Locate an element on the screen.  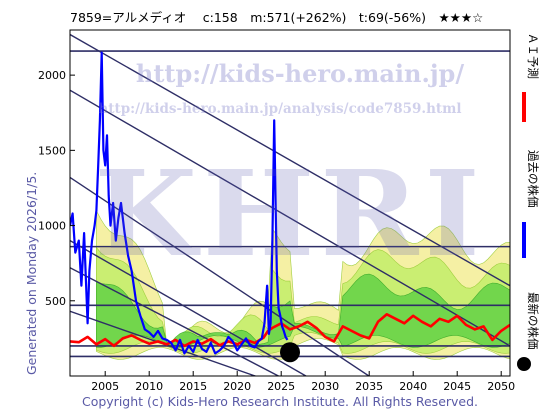
legend-ai-forecast-swatch is located at coordinates (524, 107).